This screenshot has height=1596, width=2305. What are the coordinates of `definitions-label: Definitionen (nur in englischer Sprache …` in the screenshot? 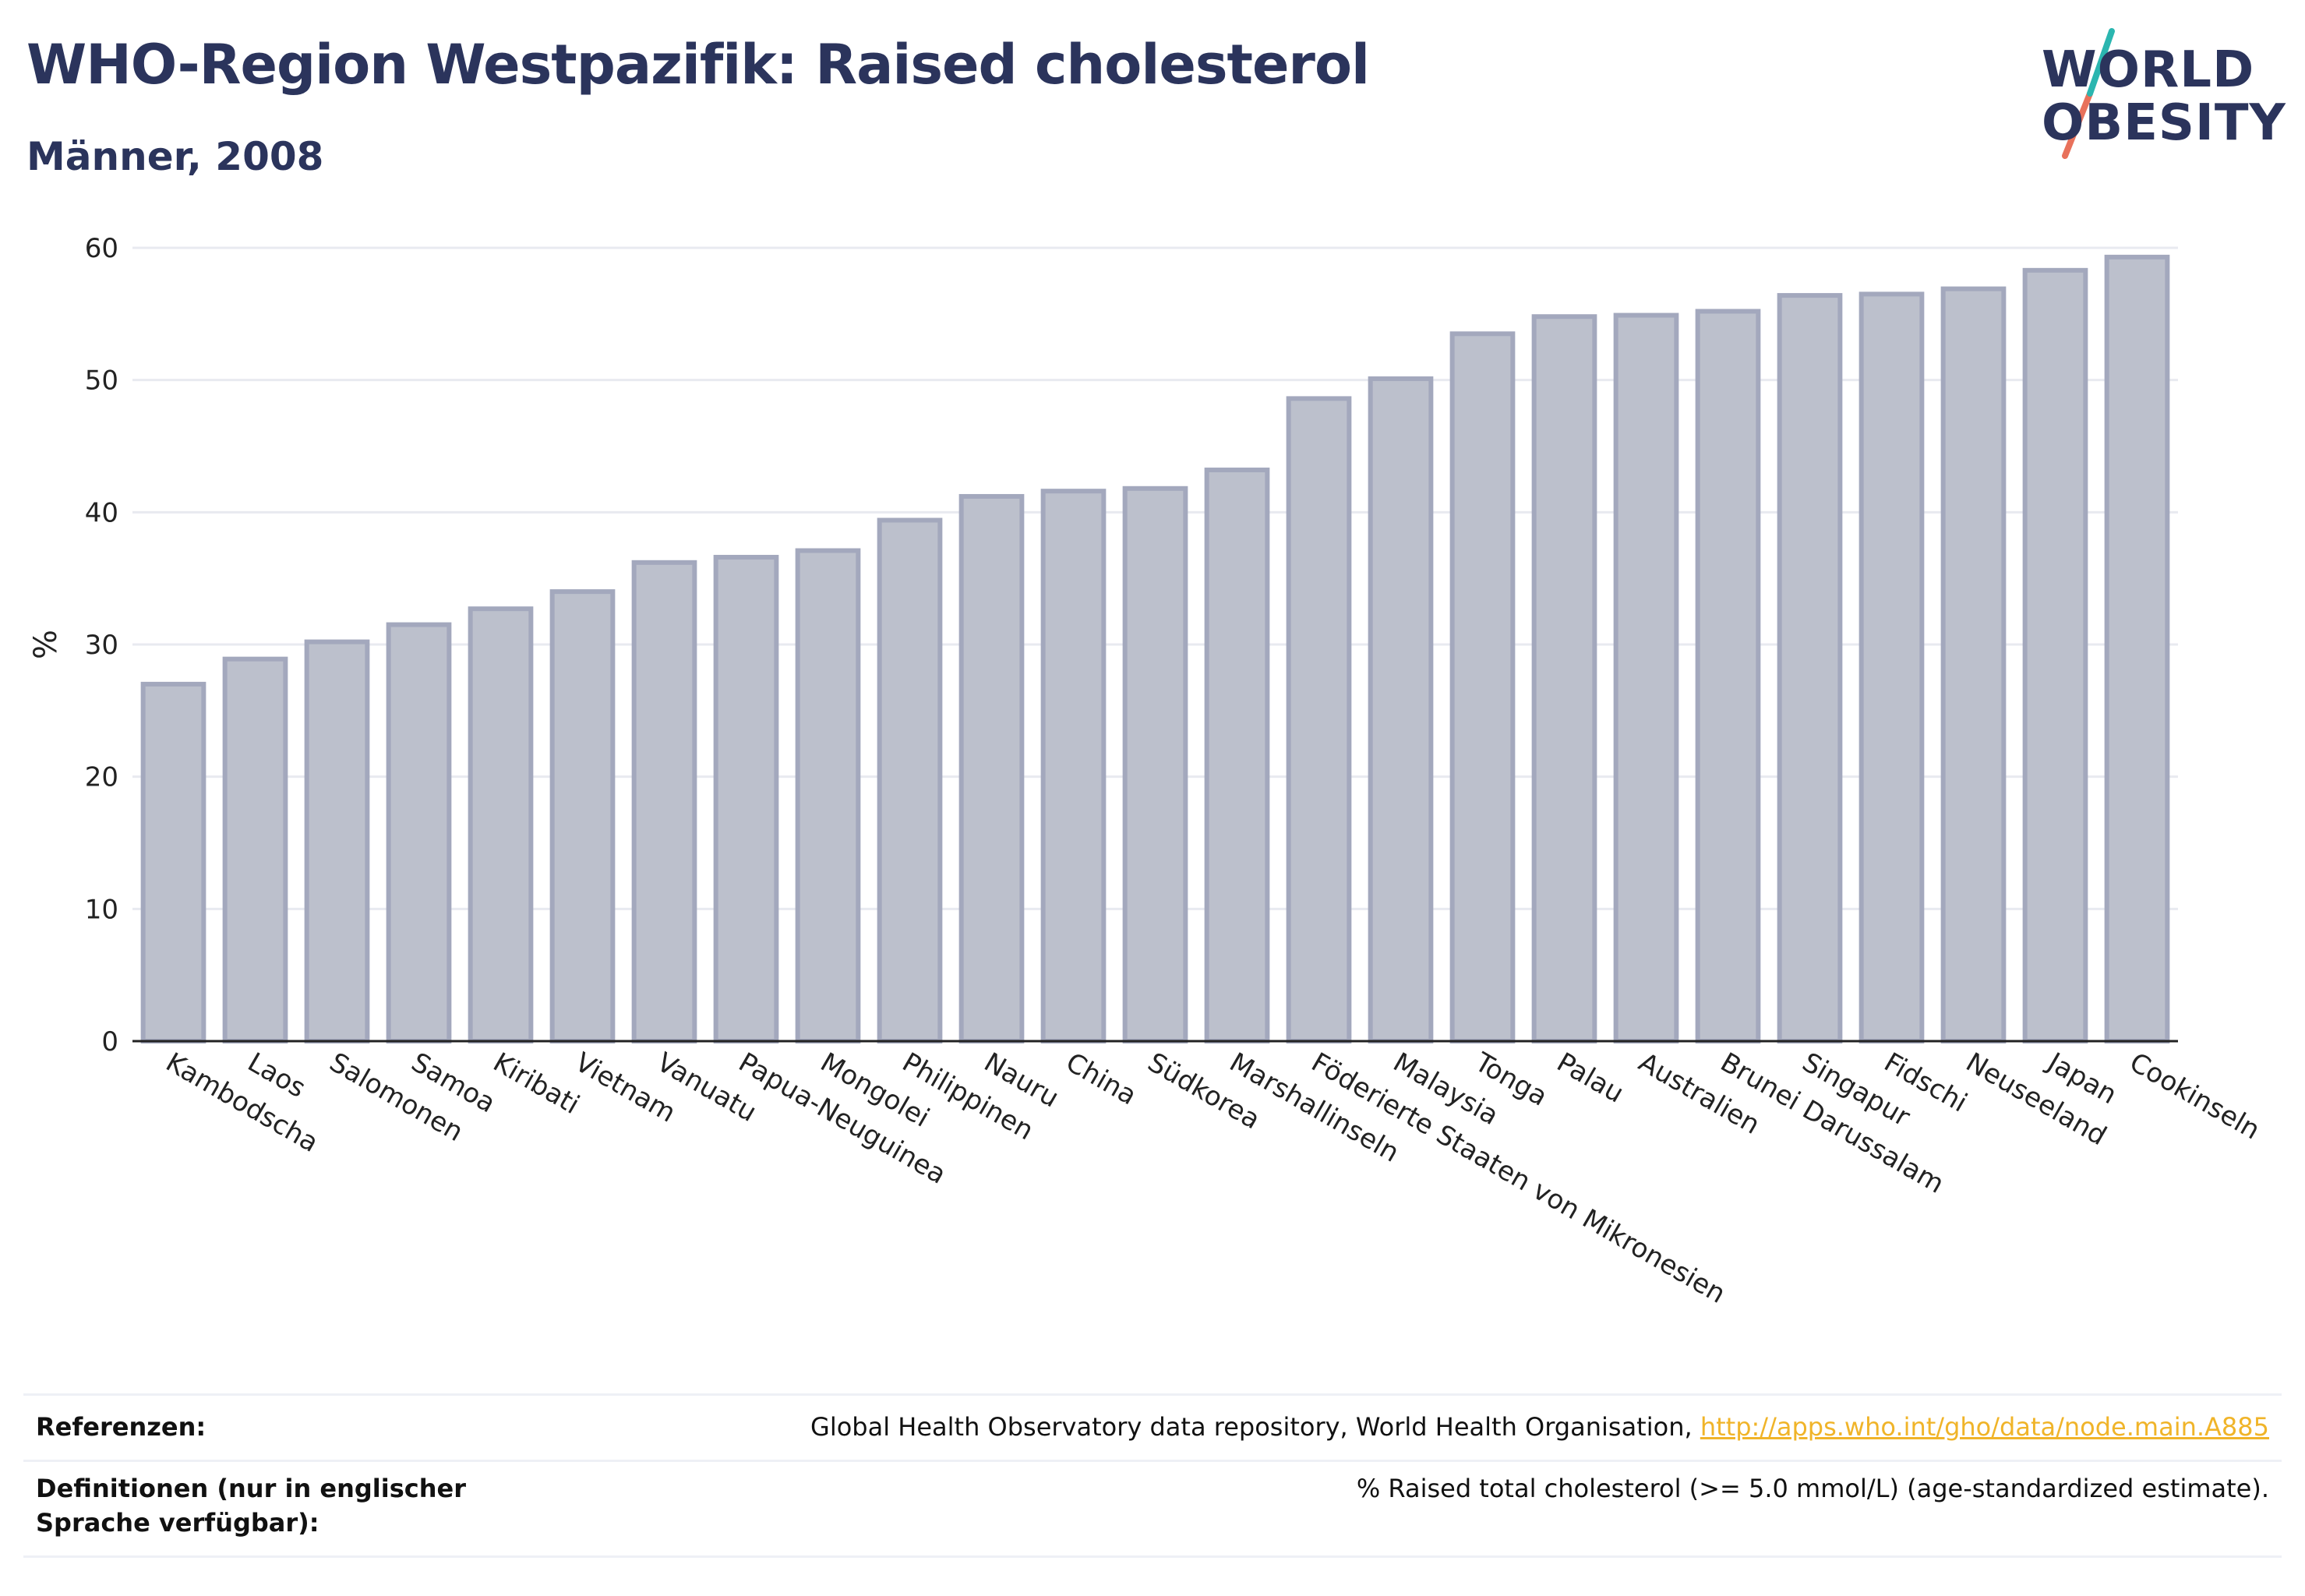 It's located at (251, 1506).